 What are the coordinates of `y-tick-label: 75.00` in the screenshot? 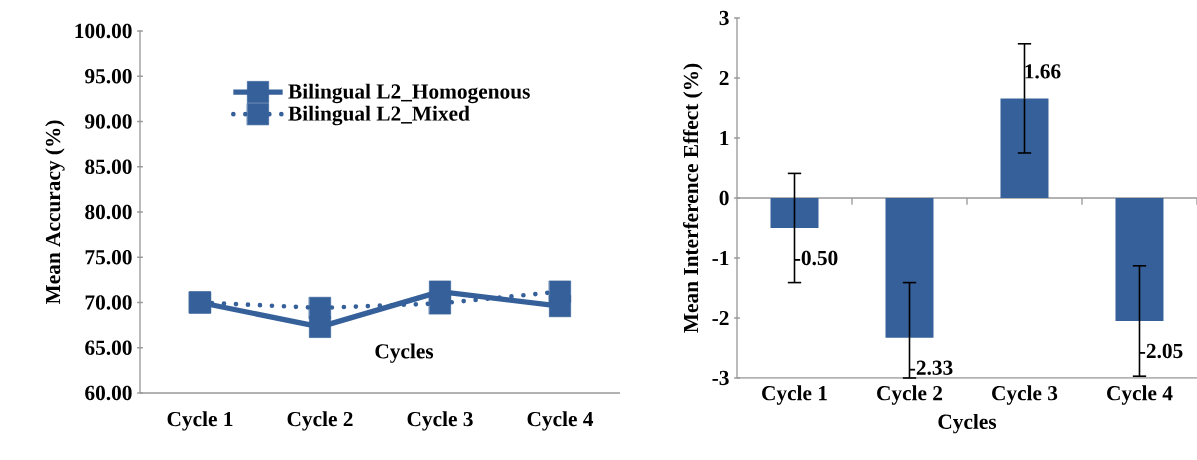 It's located at (108, 257).